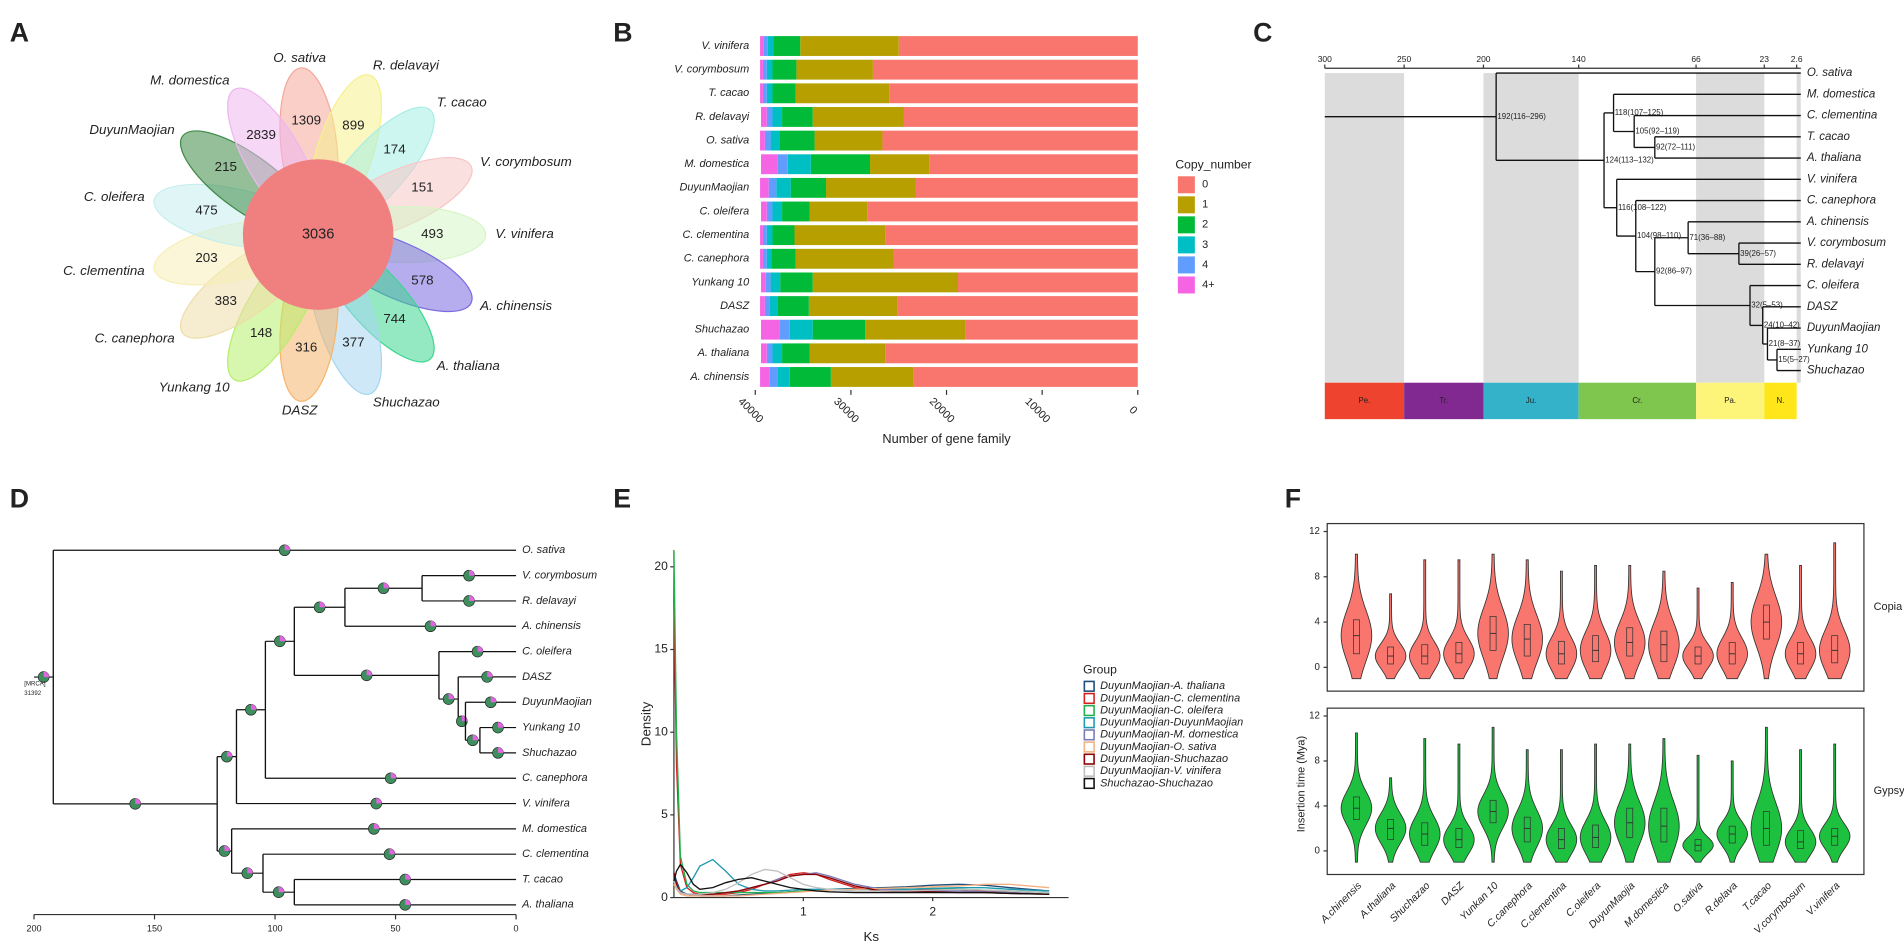 This screenshot has width=1904, height=950. I want to click on y-tick-label: V. vinifera, so click(726, 46).